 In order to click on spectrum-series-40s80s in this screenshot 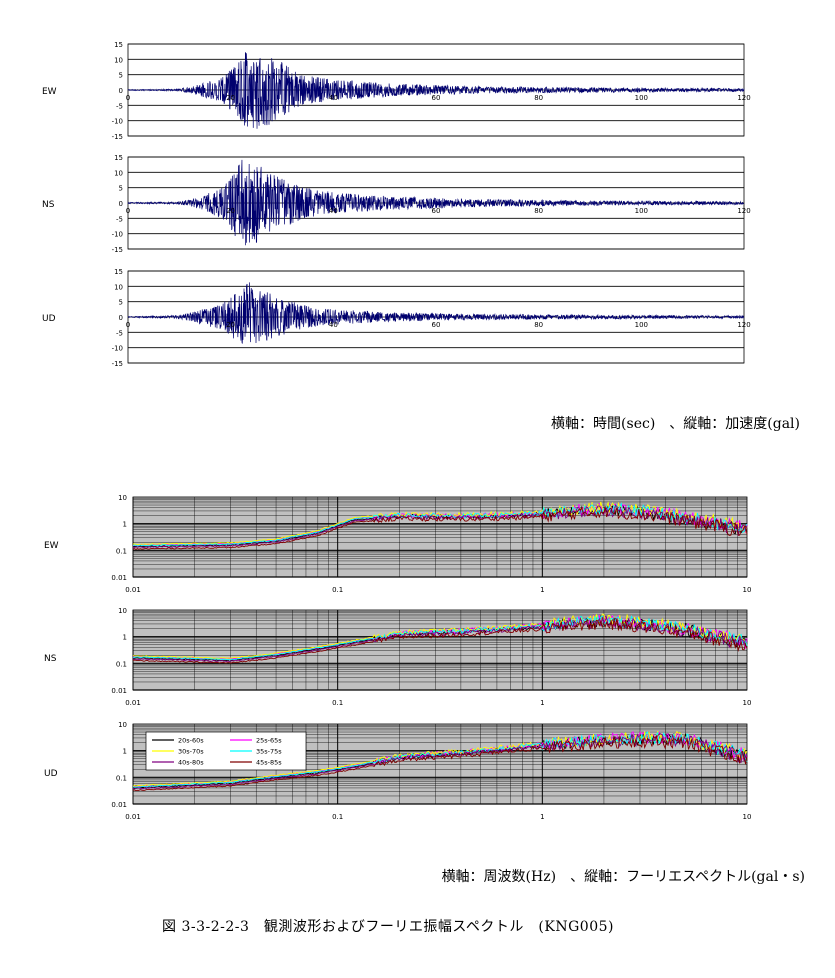, I will do `click(440, 761)`.